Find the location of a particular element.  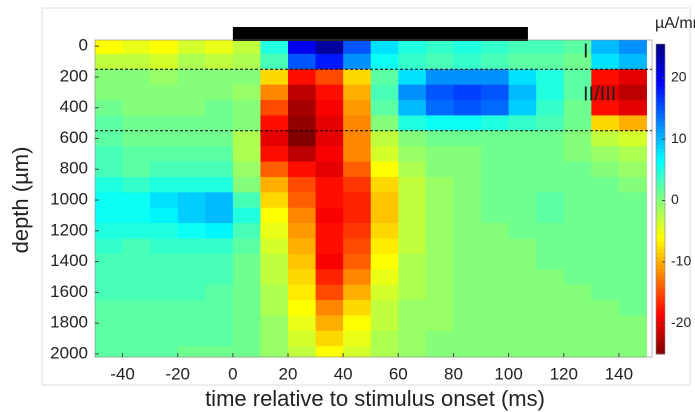

x-tick-label: 120 is located at coordinates (564, 373).